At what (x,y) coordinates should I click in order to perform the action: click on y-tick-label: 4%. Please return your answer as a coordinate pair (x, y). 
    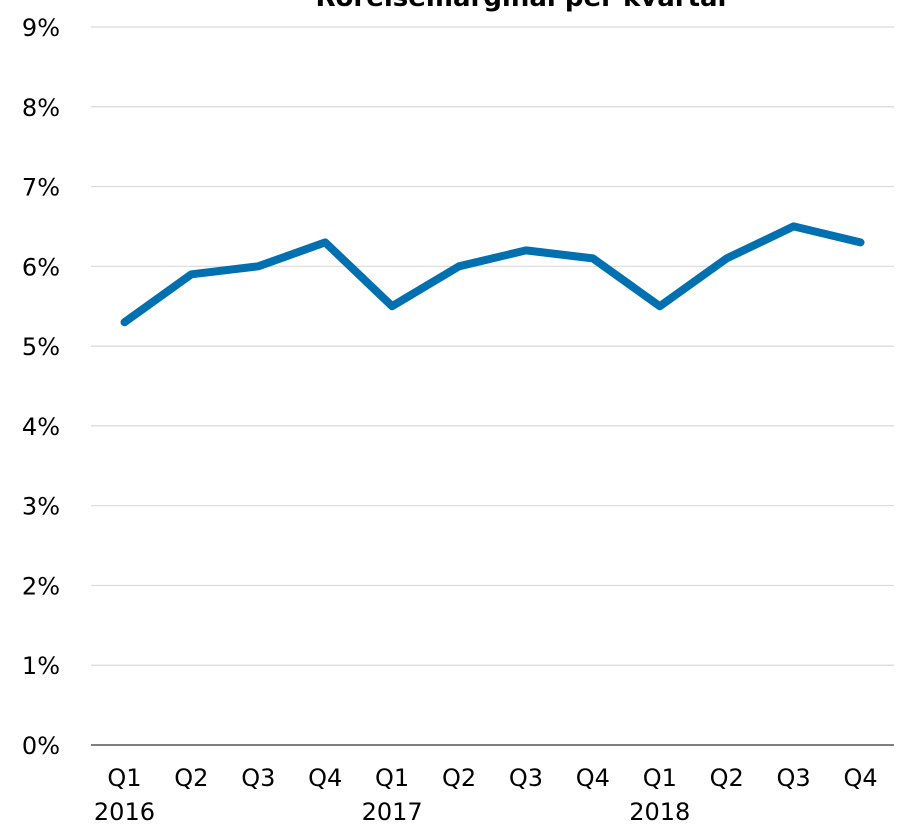
    Looking at the image, I should click on (41, 427).